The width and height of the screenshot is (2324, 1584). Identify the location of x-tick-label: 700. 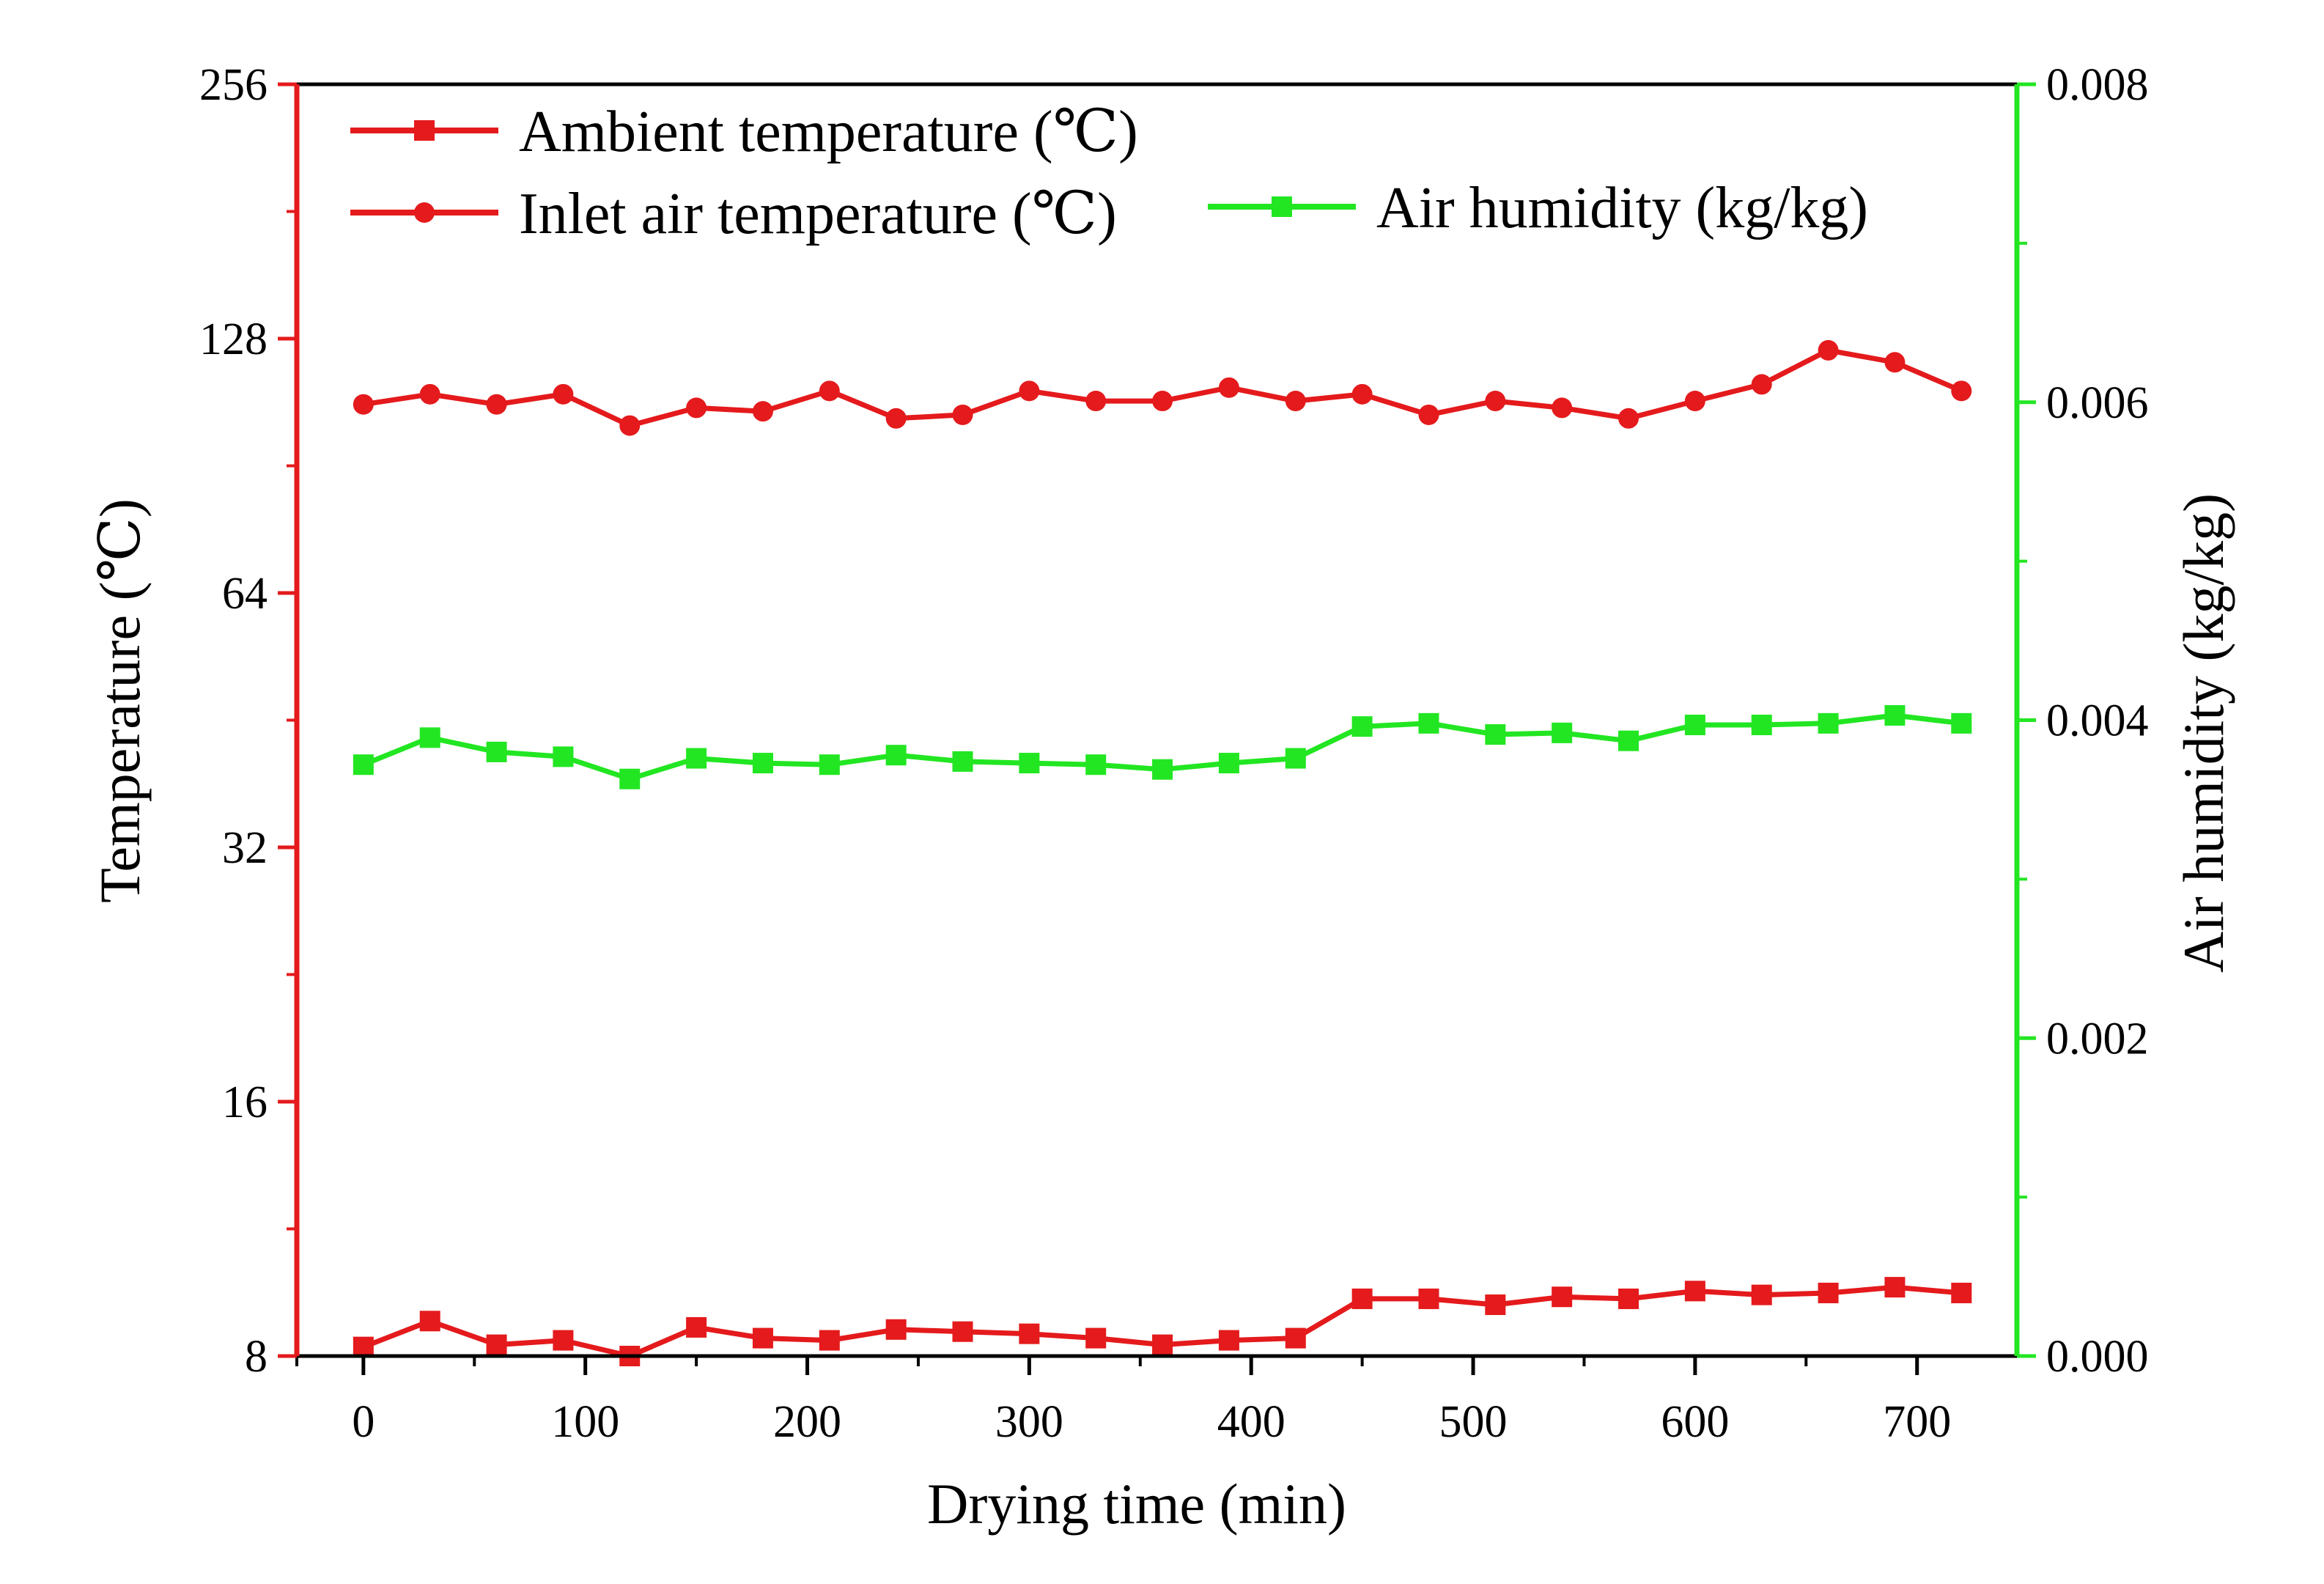
(1917, 1422).